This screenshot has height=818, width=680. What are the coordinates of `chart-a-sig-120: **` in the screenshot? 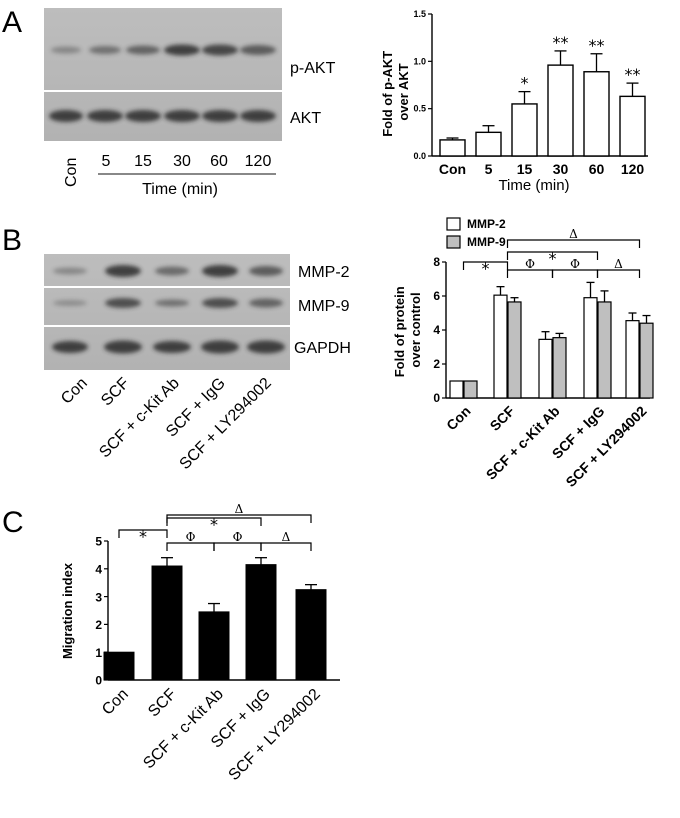 It's located at (633, 74).